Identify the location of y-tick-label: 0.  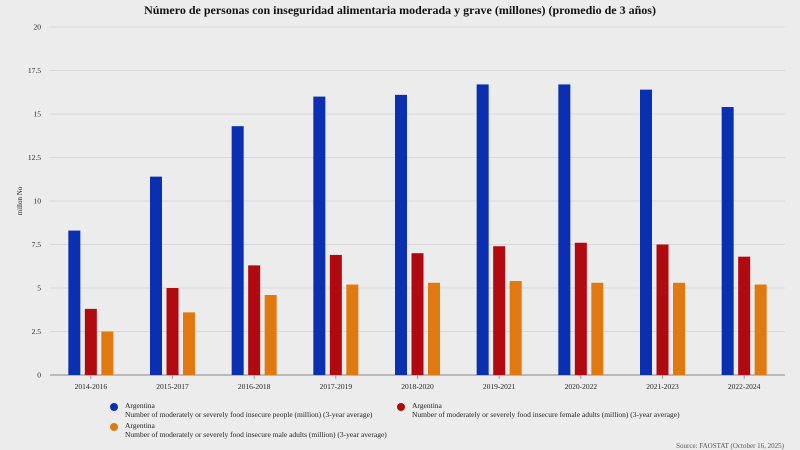
(39, 375).